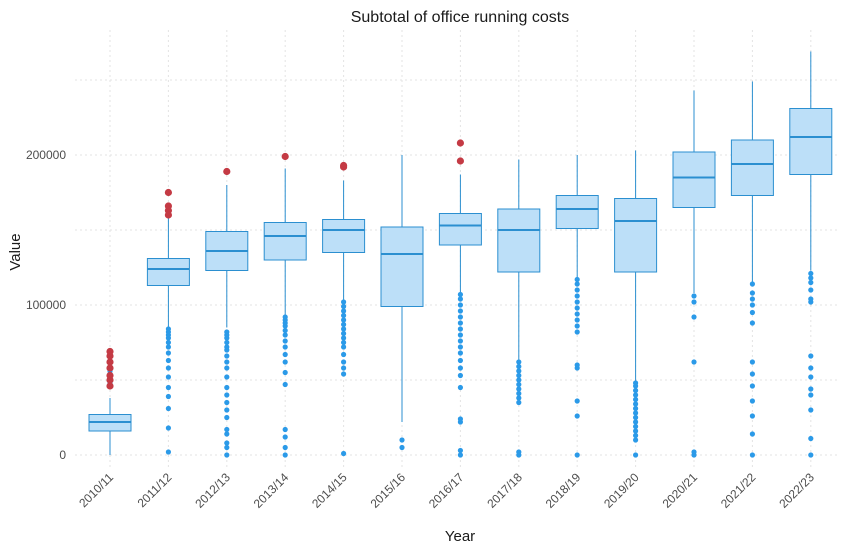 The height and width of the screenshot is (551, 850). Describe the element at coordinates (796, 490) in the screenshot. I see `x-tick-label: 2022/23` at that location.